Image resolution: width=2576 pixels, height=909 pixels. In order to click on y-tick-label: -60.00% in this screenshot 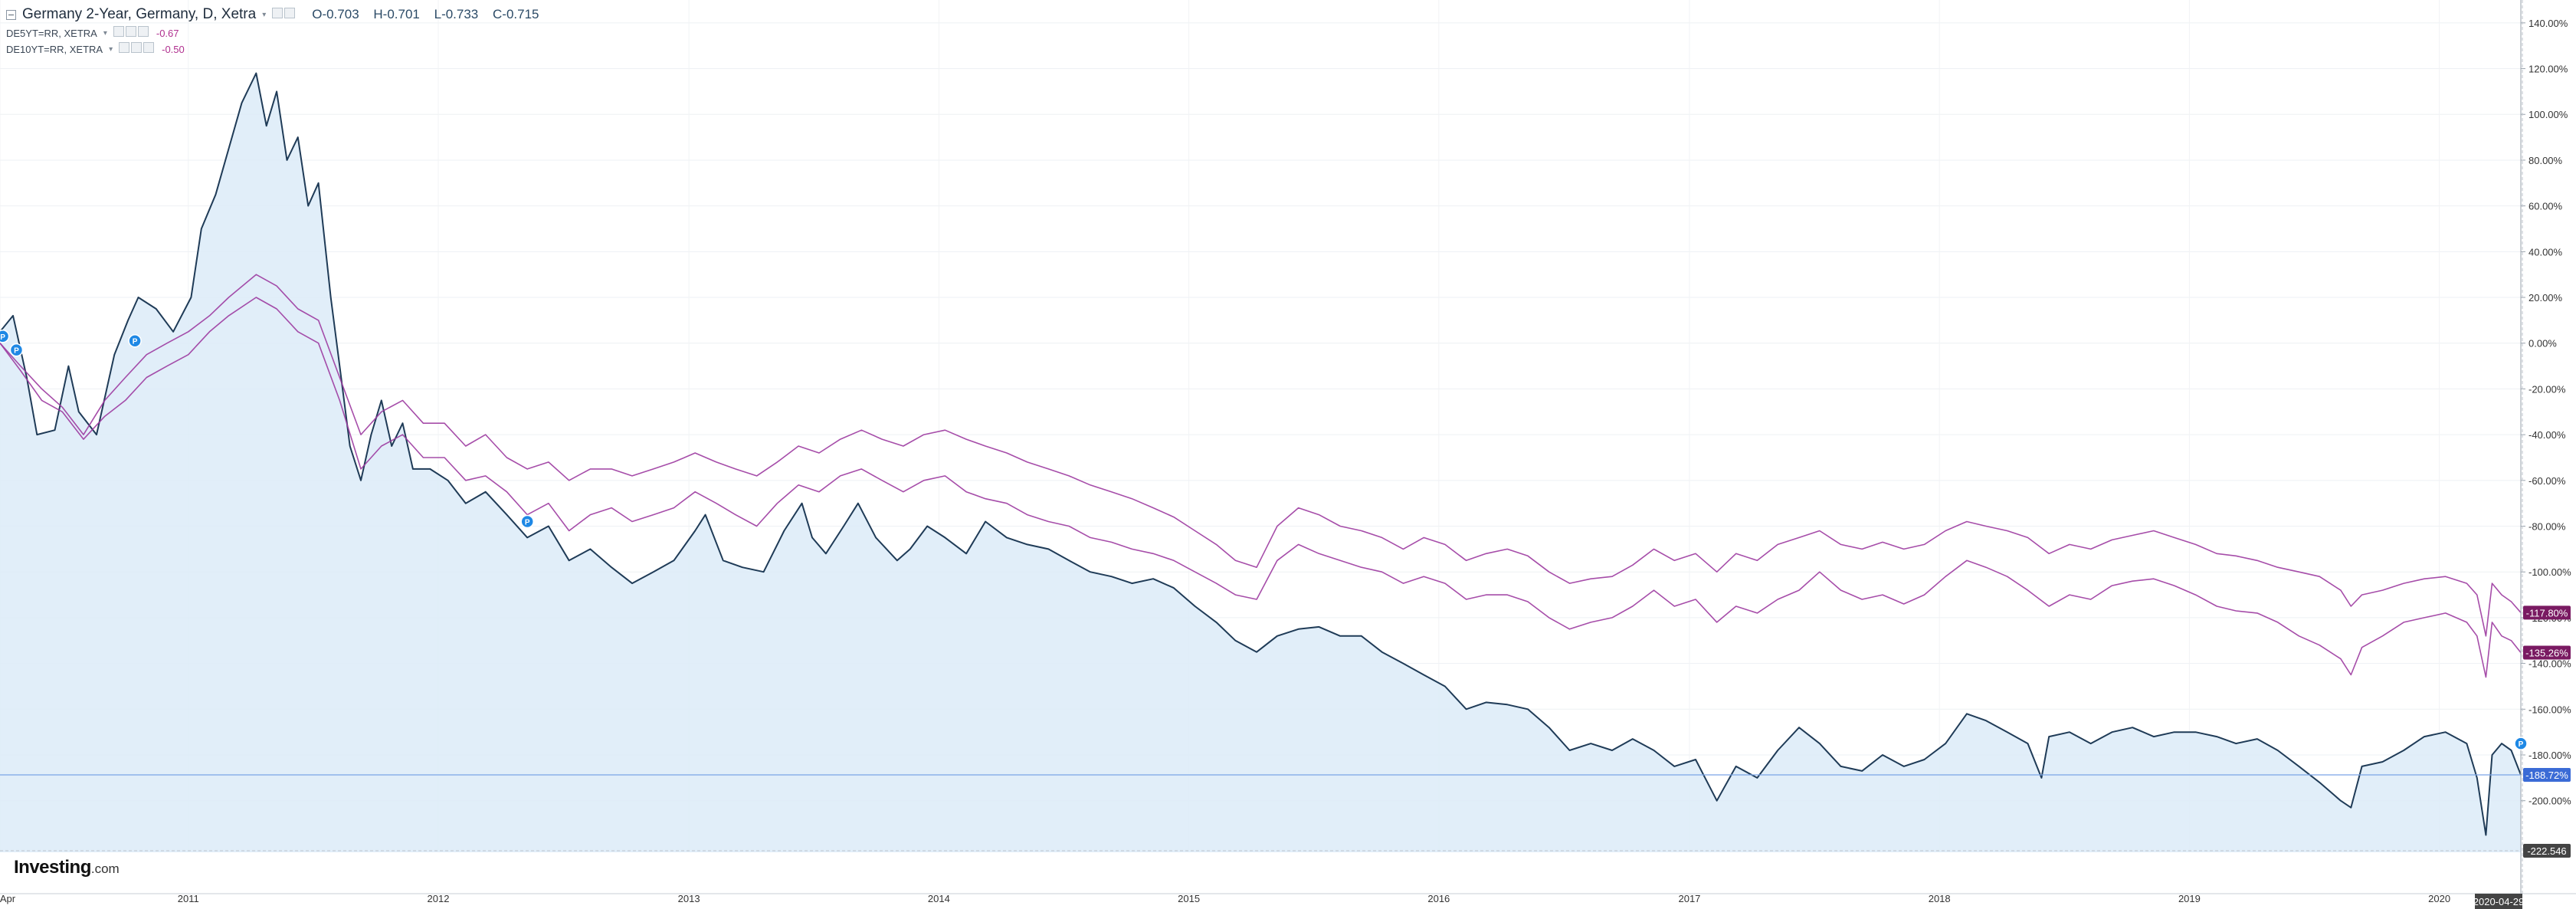, I will do `click(2547, 481)`.